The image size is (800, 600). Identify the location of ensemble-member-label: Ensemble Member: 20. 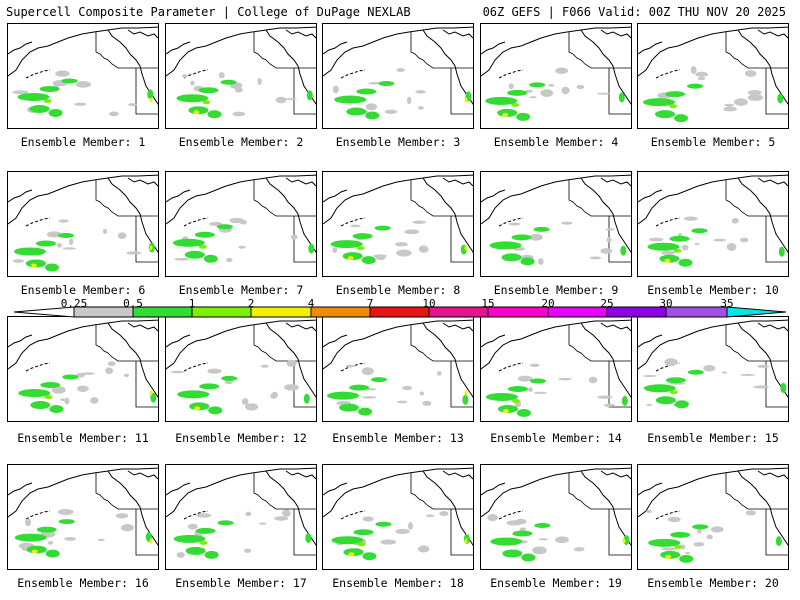
(713, 583).